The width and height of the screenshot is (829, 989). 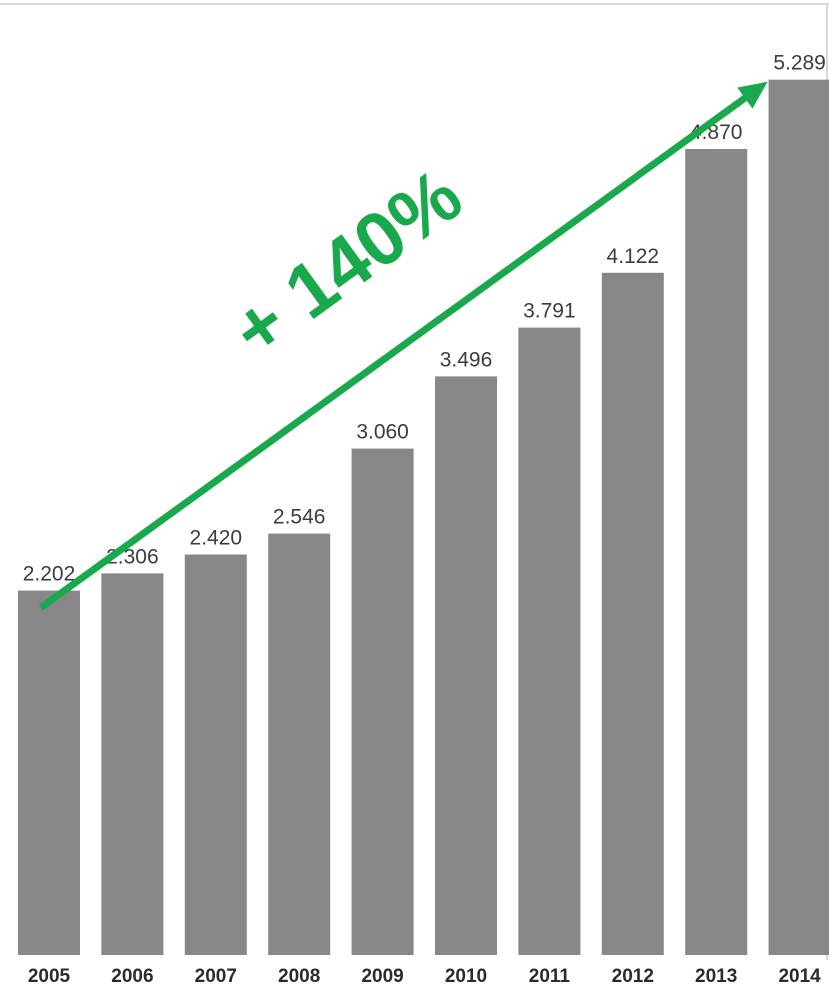 I want to click on bar-2006, so click(x=132, y=764).